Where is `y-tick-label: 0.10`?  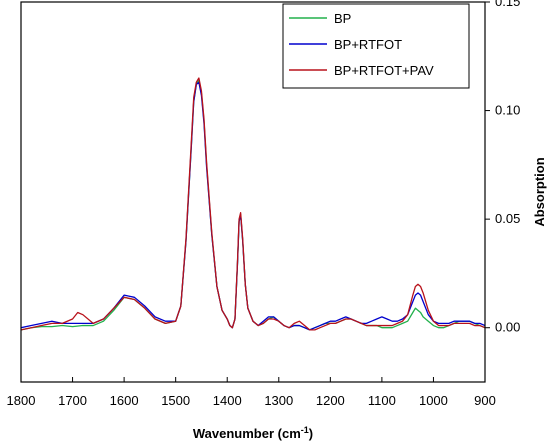
y-tick-label: 0.10 is located at coordinates (507, 110).